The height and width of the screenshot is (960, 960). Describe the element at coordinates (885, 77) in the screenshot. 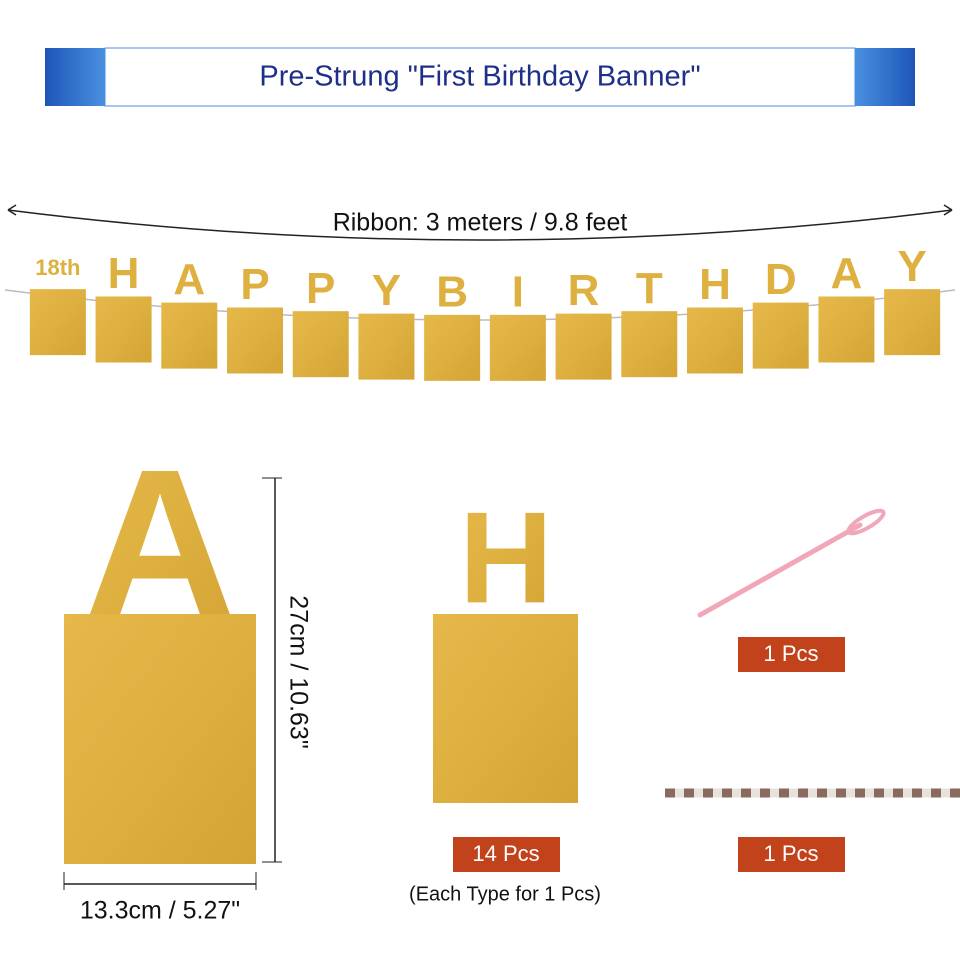

I see `title-bar-right` at that location.